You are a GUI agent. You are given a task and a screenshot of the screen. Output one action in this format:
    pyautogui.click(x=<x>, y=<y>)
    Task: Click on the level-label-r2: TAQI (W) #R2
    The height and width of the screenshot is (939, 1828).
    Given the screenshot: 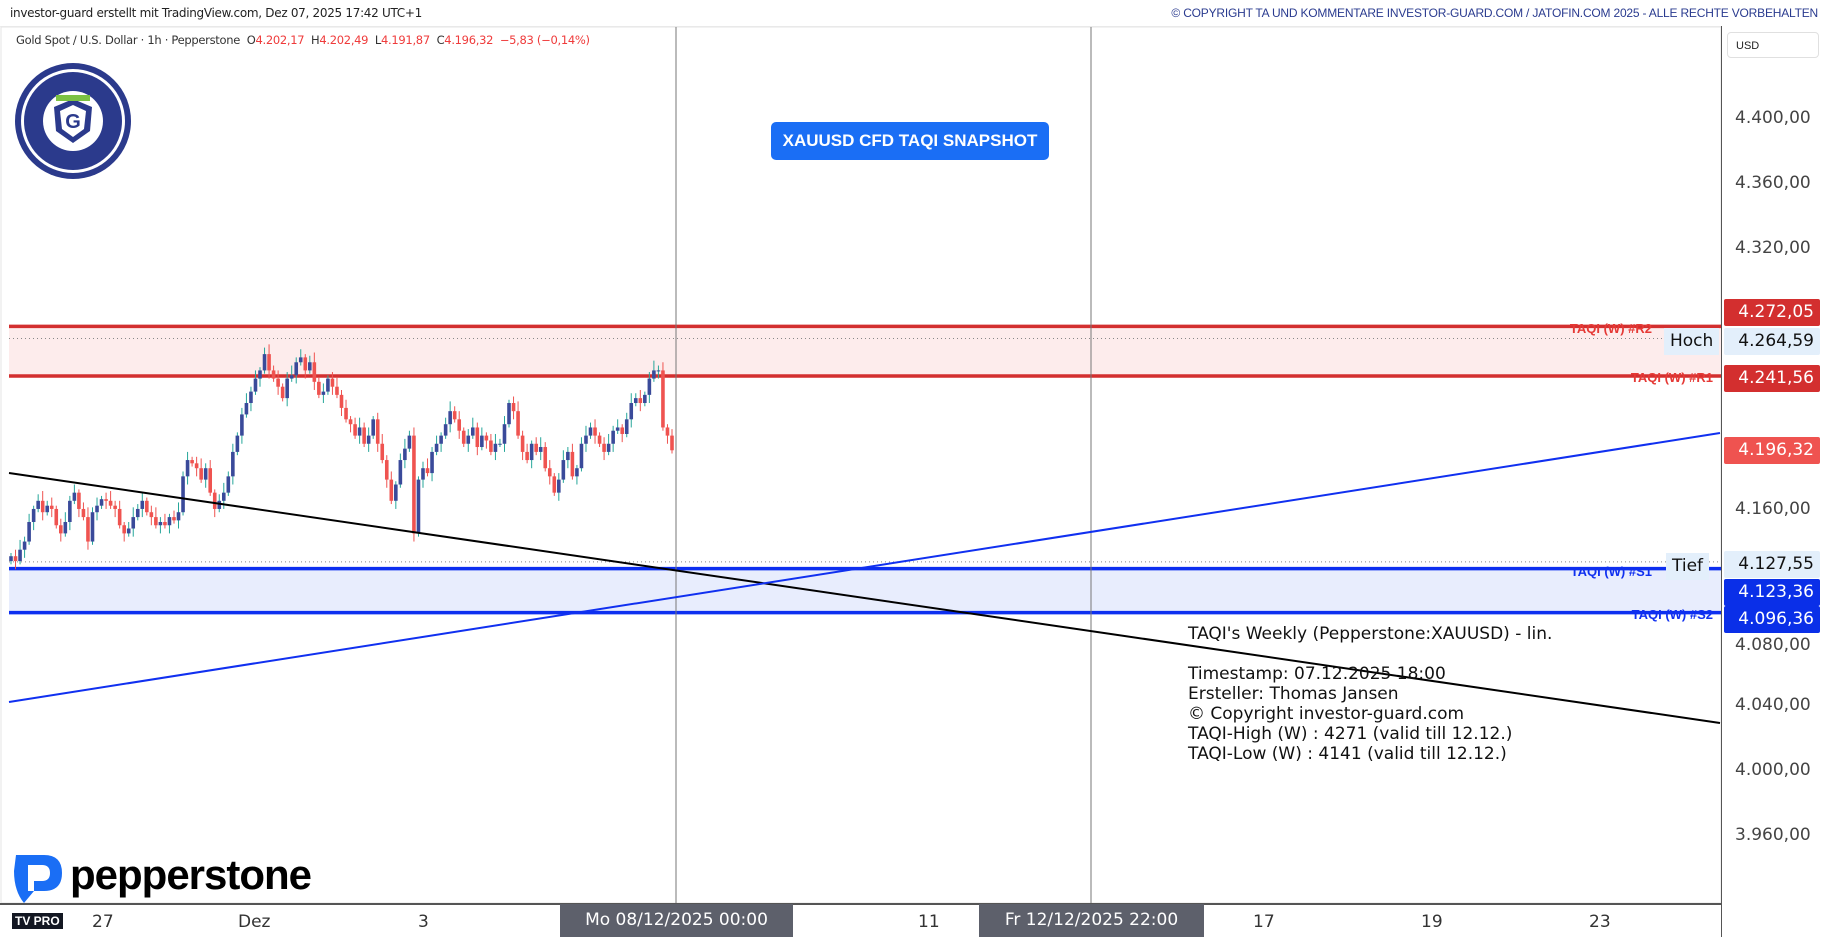 What is the action you would take?
    pyautogui.click(x=1610, y=328)
    